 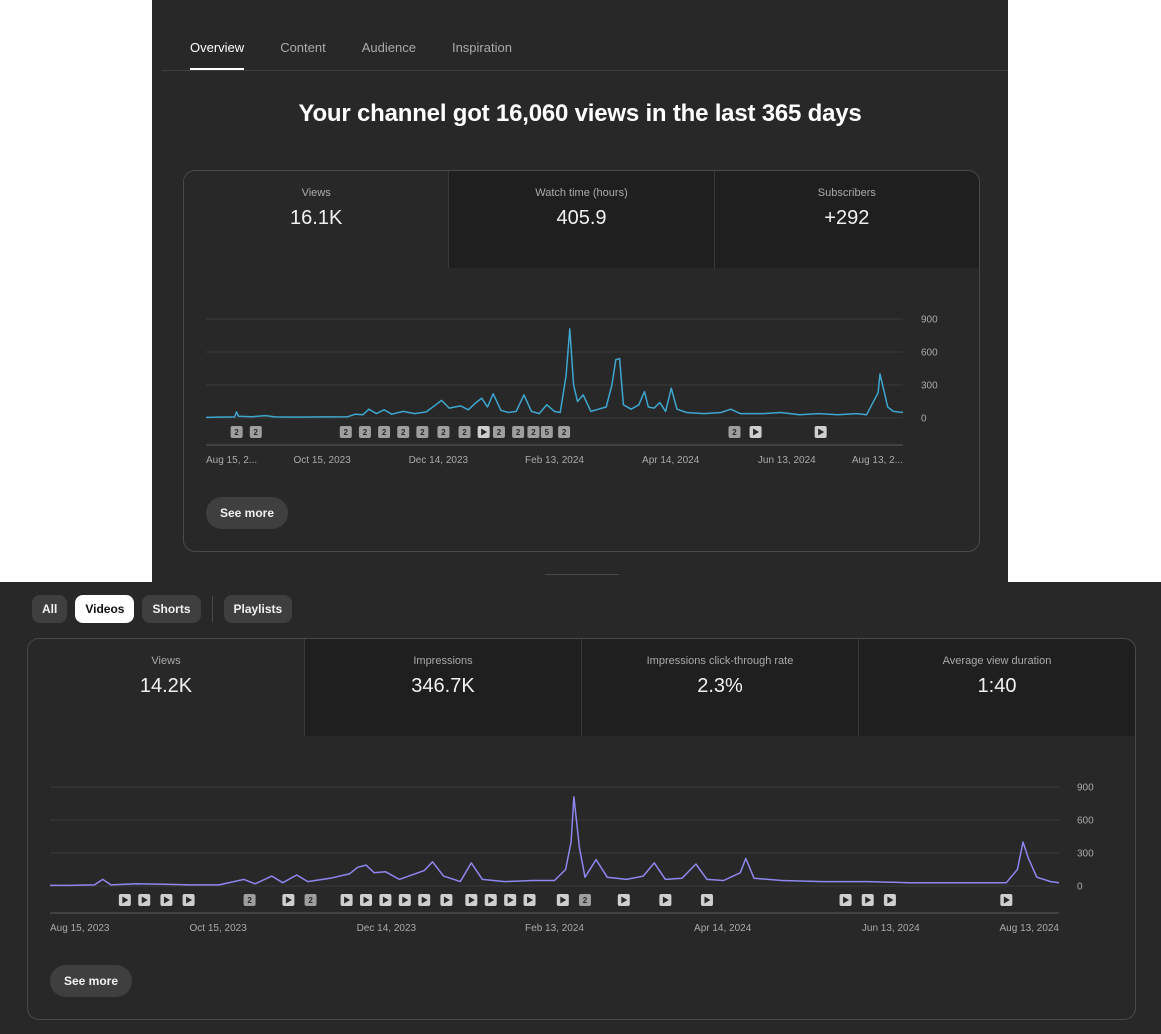 I want to click on metric-tab-views: Views 14.2K, so click(x=166, y=687).